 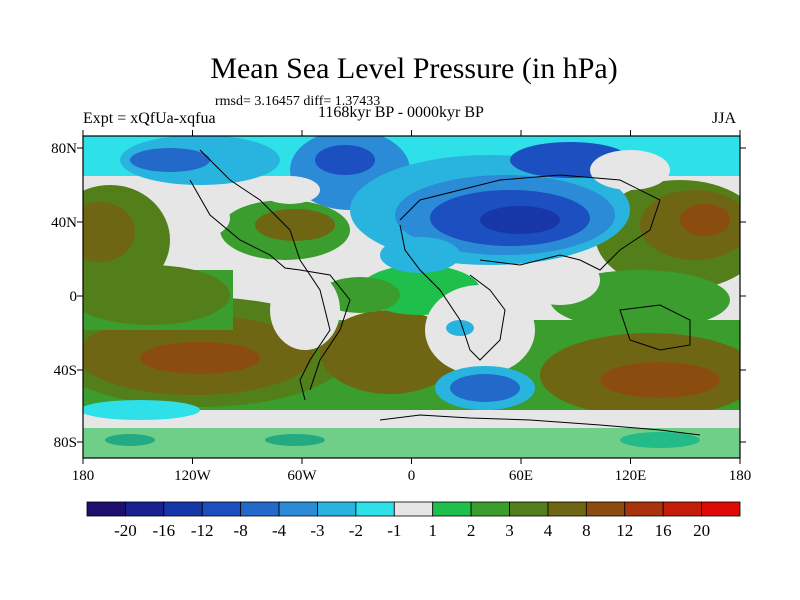 What do you see at coordinates (356, 530) in the screenshot?
I see `colorbar-label: -2` at bounding box center [356, 530].